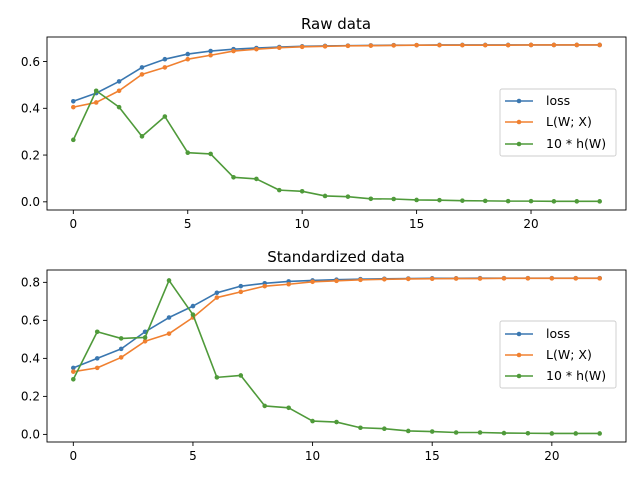  What do you see at coordinates (30, 109) in the screenshot?
I see `y-tick-label-raw-2: 0.4` at bounding box center [30, 109].